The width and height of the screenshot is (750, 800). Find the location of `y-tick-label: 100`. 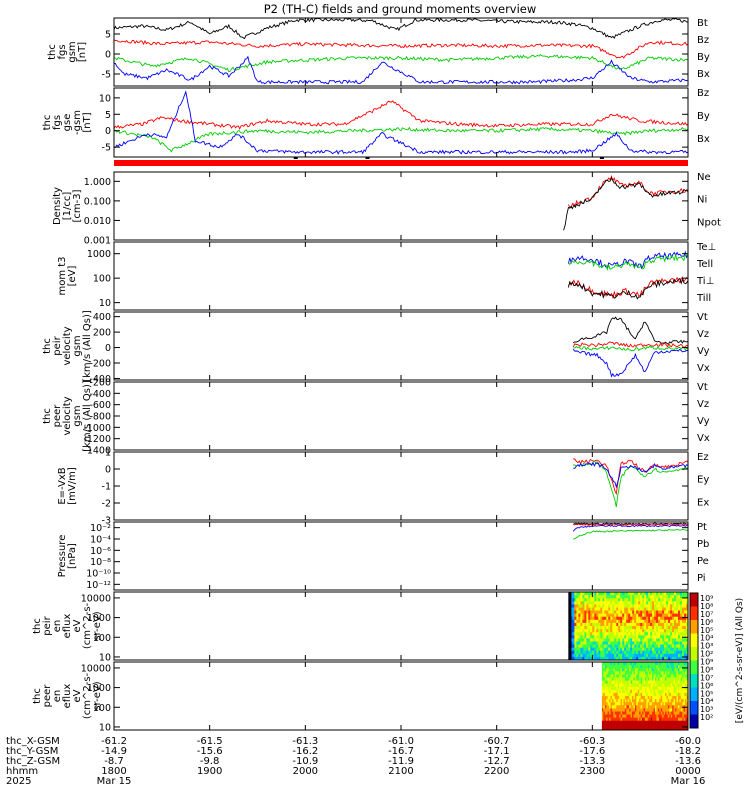

y-tick-label: 100 is located at coordinates (102, 279).